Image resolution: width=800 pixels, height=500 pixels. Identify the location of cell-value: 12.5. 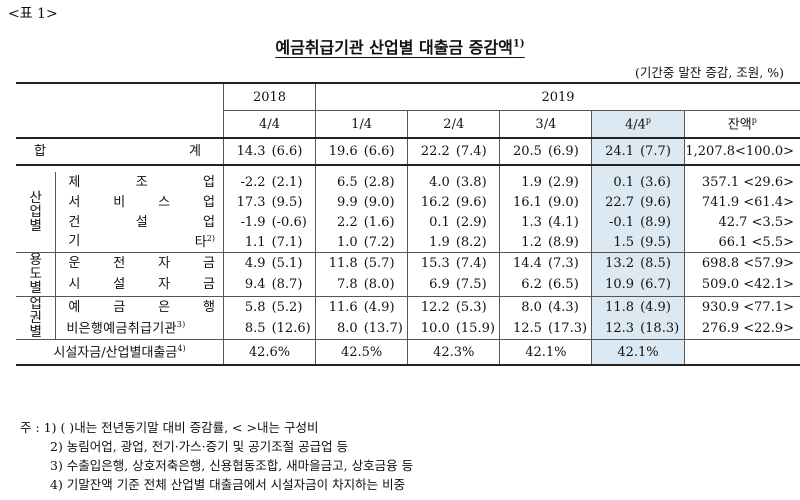
(522, 329).